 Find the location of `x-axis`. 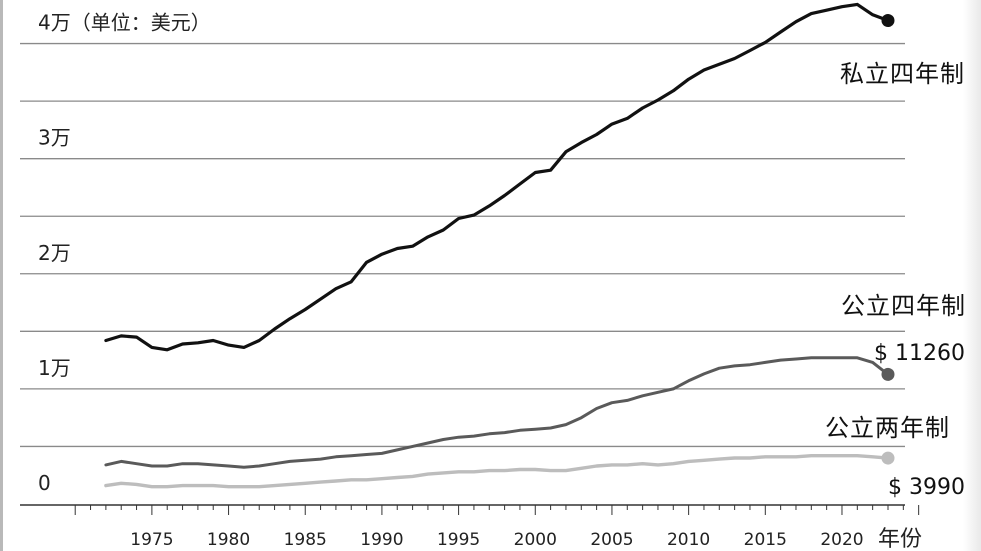

x-axis is located at coordinates (470, 509).